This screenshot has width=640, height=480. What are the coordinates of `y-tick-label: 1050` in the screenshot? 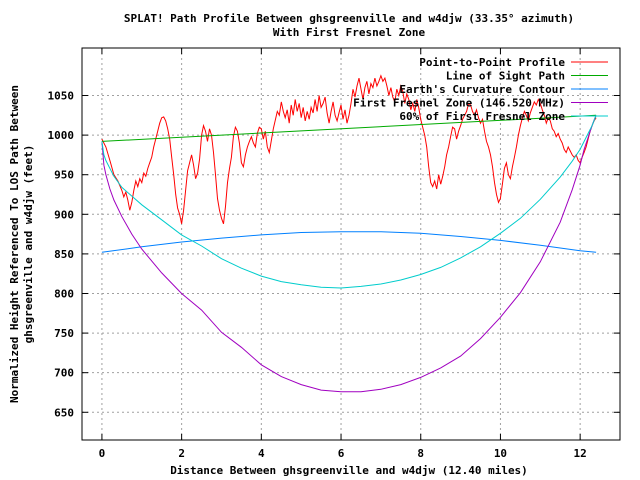 It's located at (61, 96).